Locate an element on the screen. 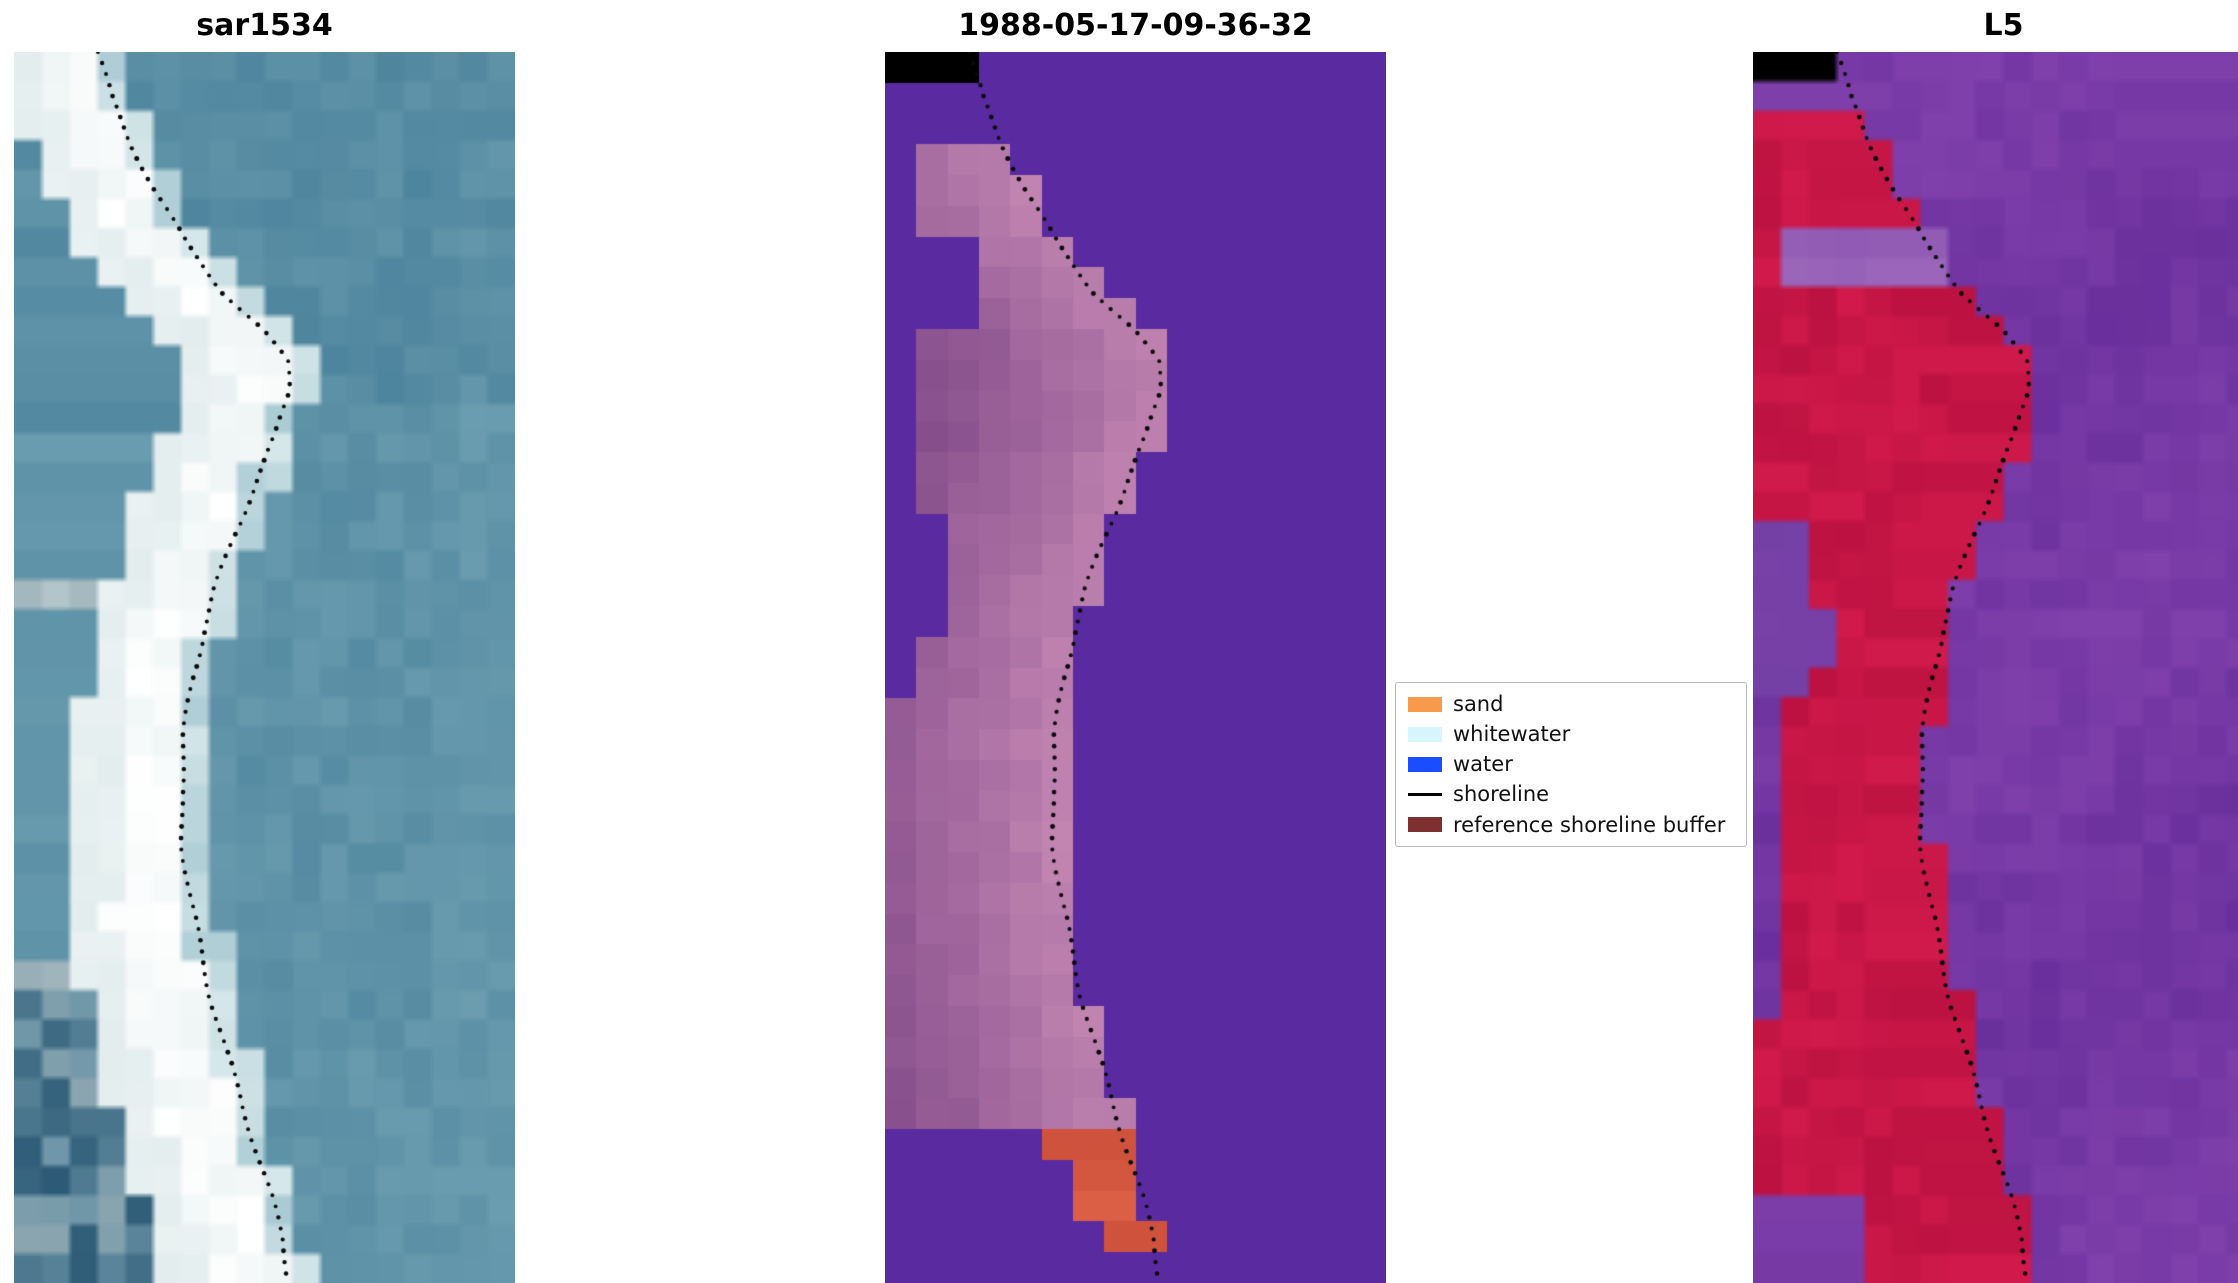 This screenshot has width=2238, height=1283. legend-label-sand: sand is located at coordinates (1478, 704).